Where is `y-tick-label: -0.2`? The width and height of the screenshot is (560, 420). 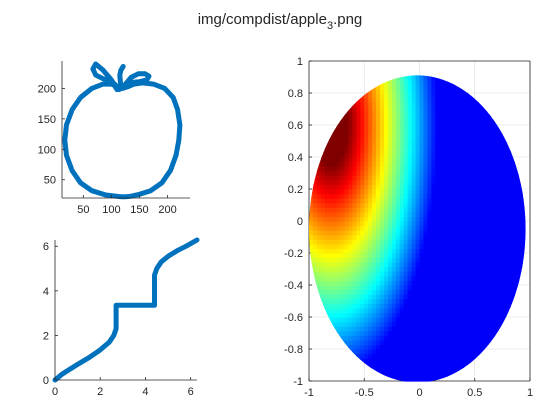 y-tick-label: -0.2 is located at coordinates (293, 254).